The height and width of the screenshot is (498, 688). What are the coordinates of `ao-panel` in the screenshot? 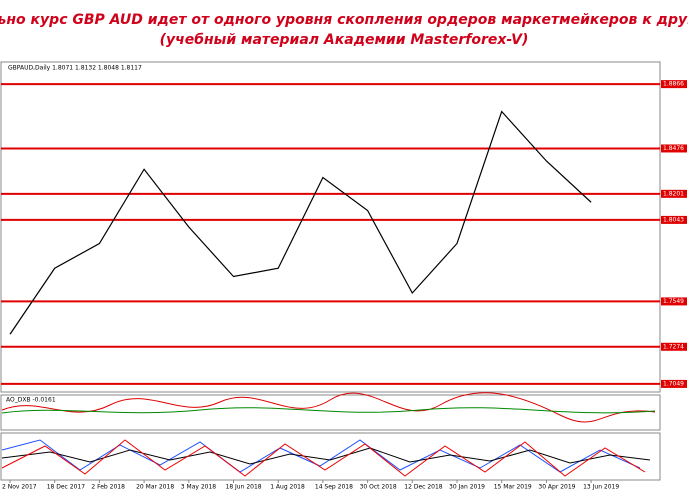 It's located at (330, 412).